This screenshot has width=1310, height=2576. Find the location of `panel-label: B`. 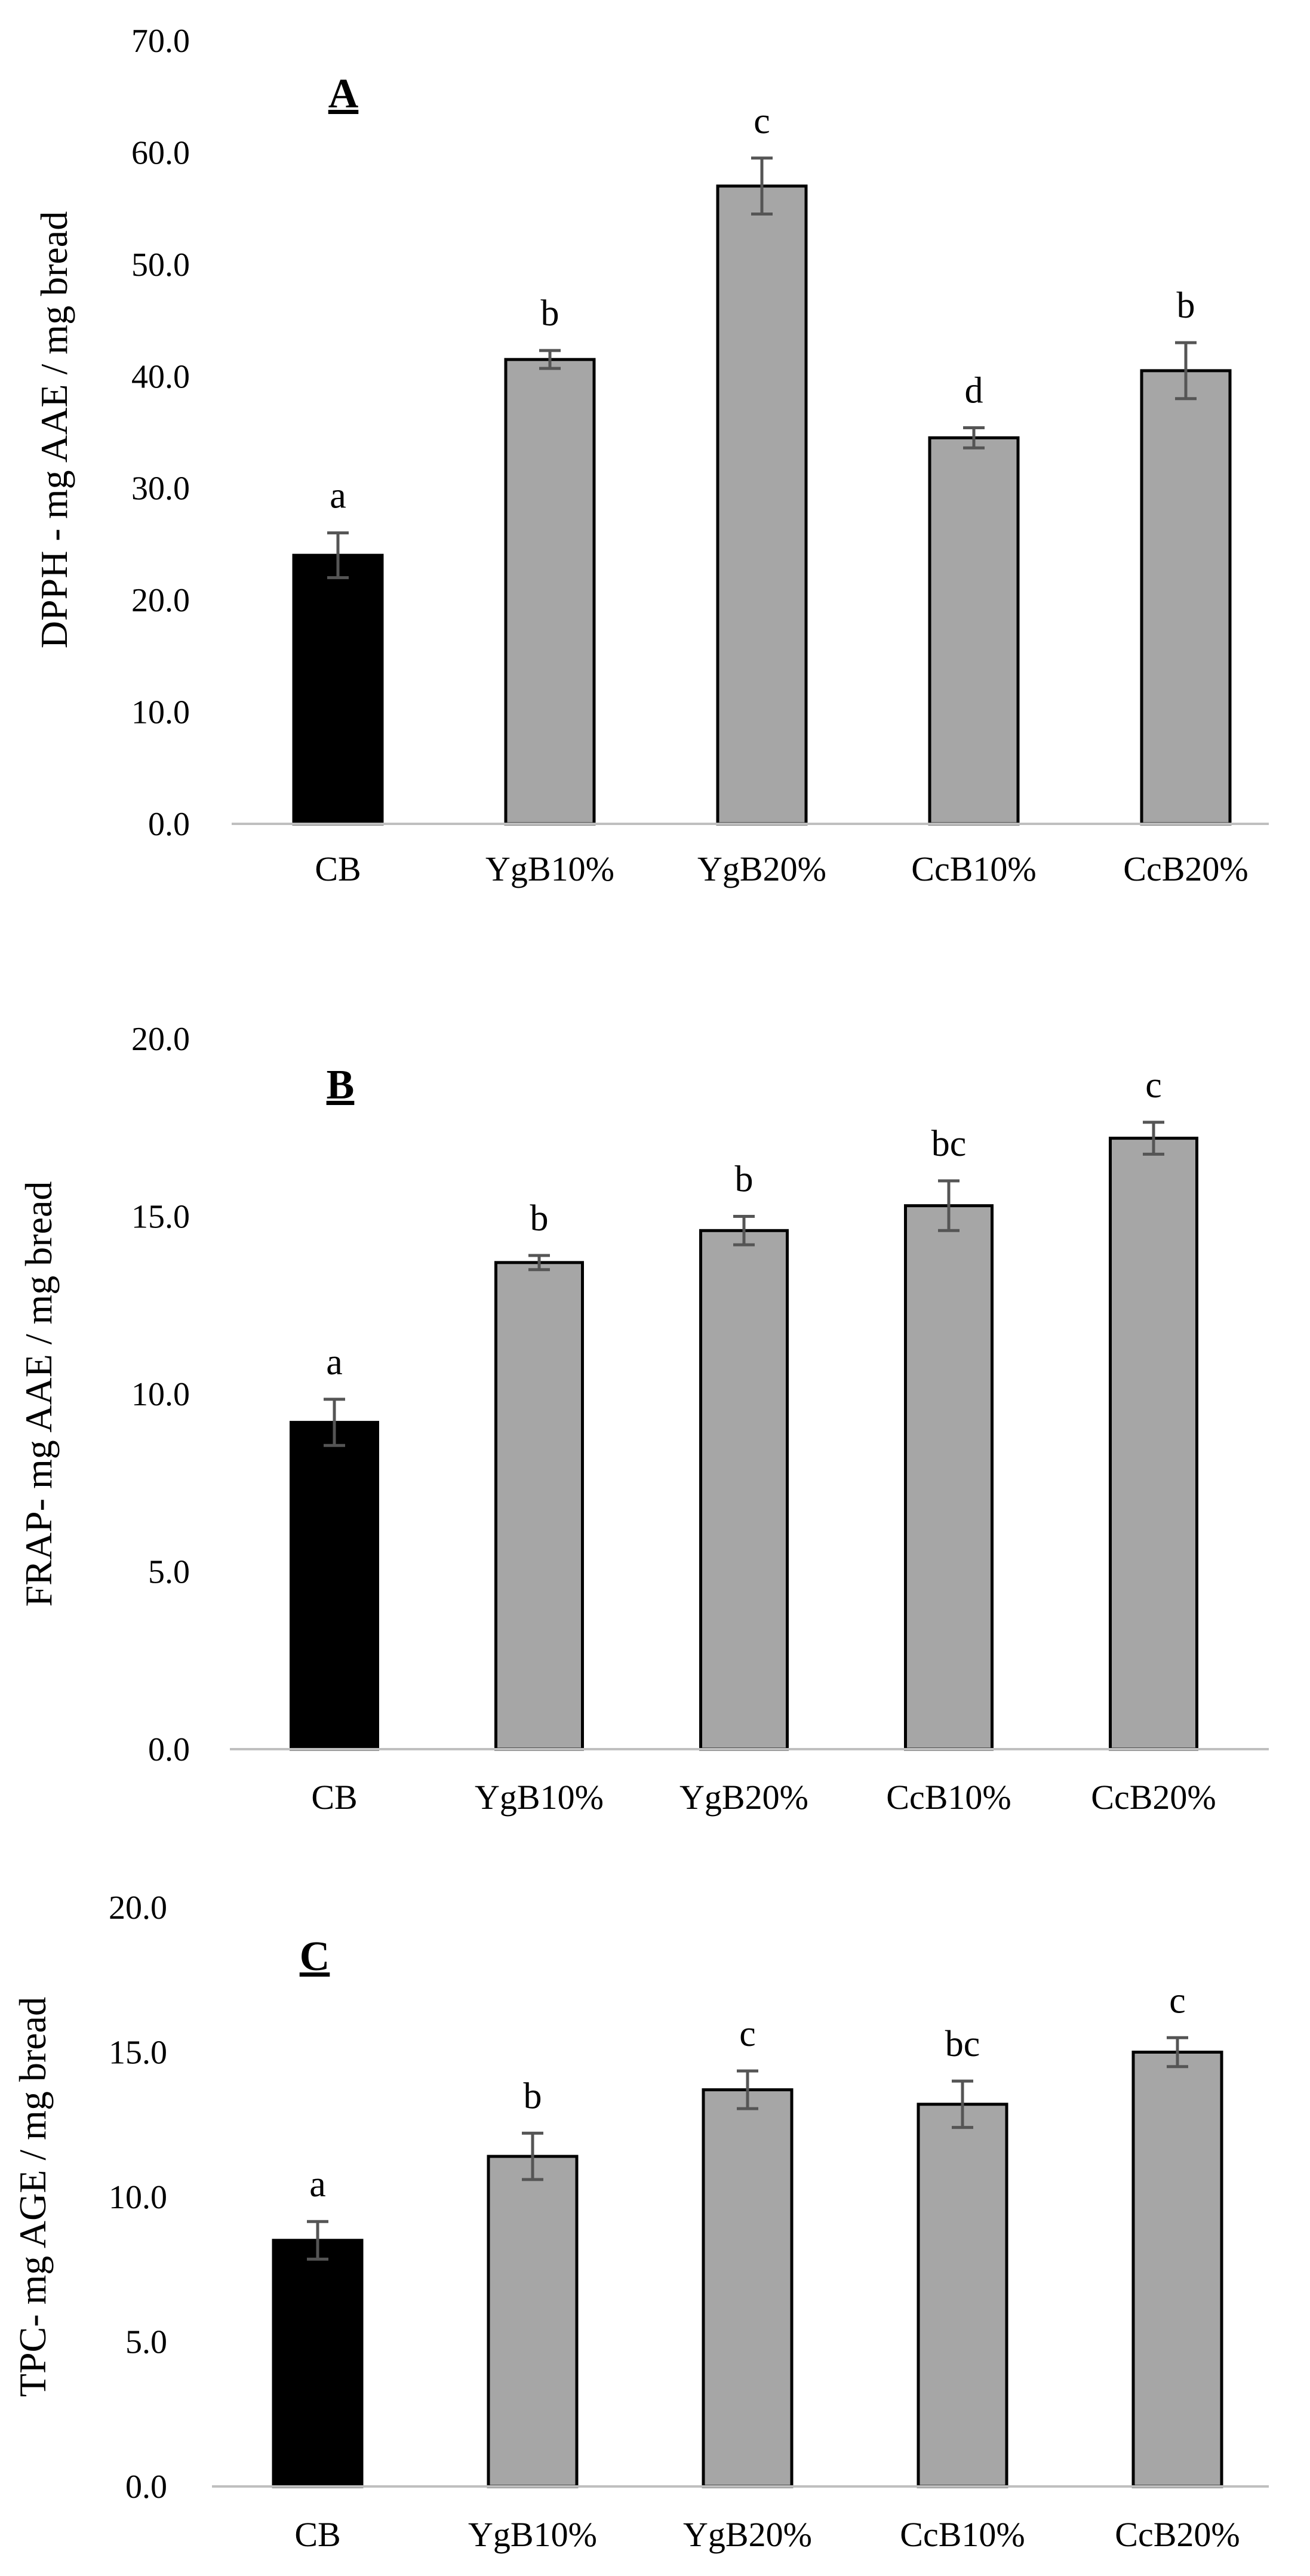

panel-label: B is located at coordinates (341, 1085).